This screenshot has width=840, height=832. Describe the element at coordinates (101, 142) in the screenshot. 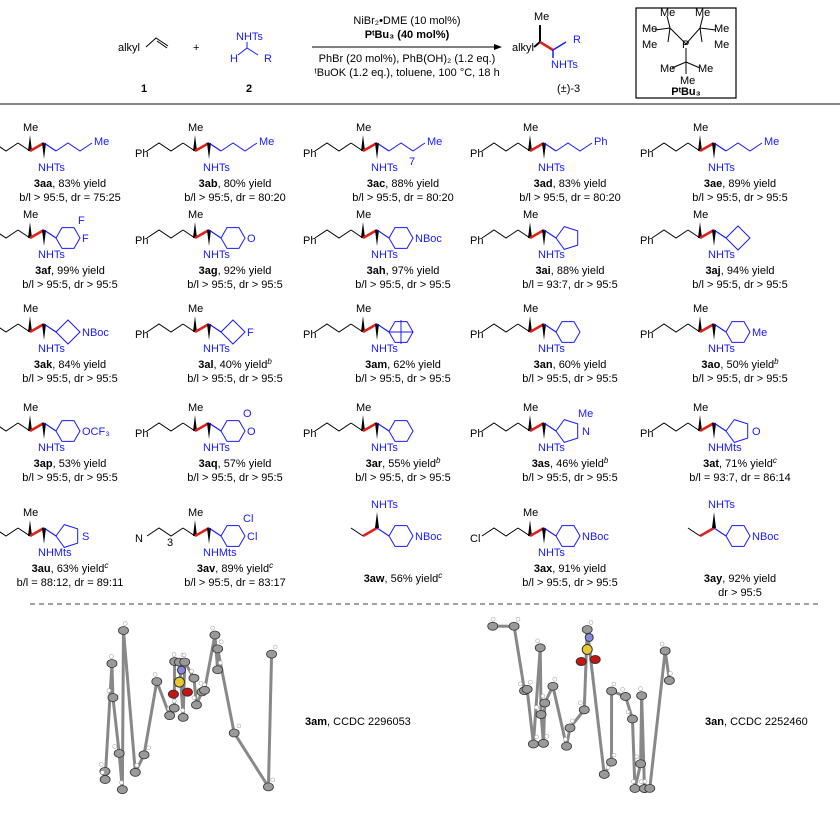

I see `substituent-label: Me` at that location.